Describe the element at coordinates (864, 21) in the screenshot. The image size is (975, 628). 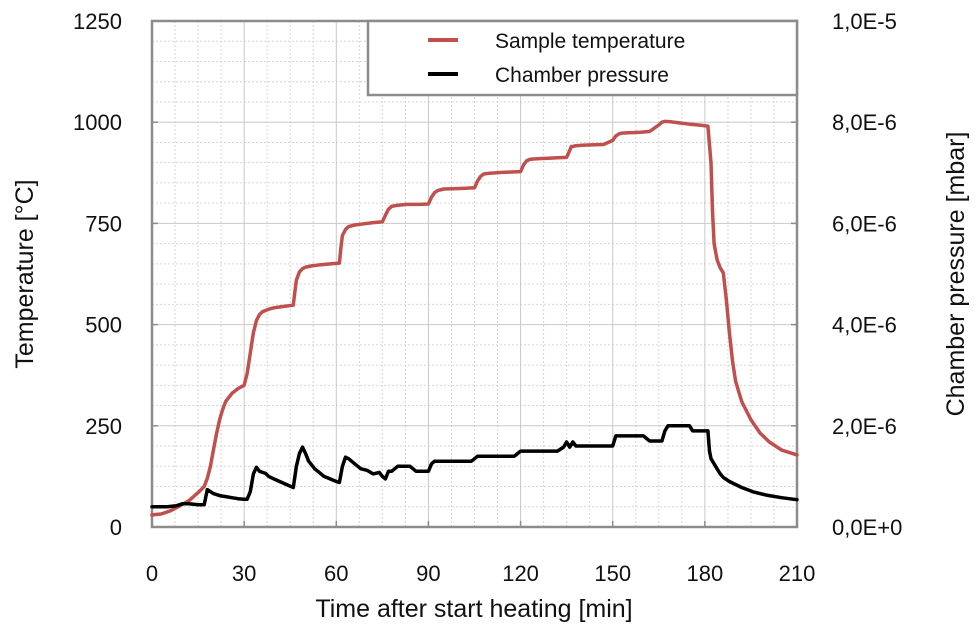
I see `y2-tick-label: 1,0E-5` at that location.